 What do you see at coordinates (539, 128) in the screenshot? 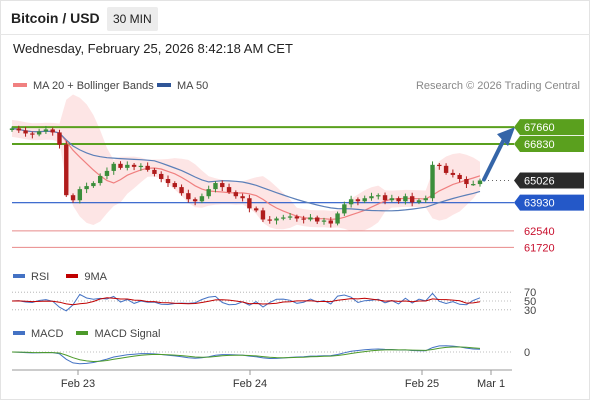
I see `level-label-67660: 67660` at bounding box center [539, 128].